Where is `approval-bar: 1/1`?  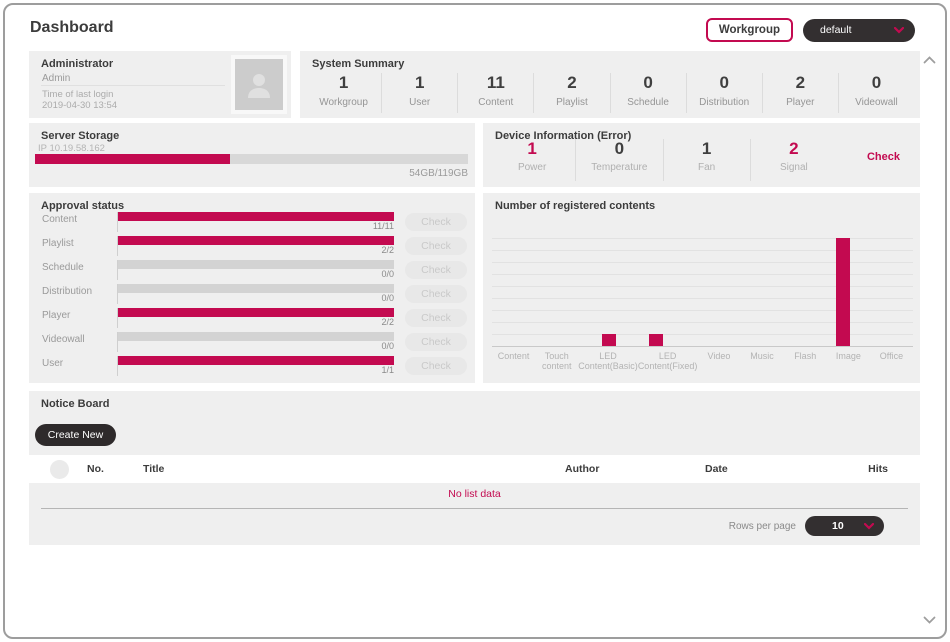
approval-bar: 1/1 is located at coordinates (255, 366).